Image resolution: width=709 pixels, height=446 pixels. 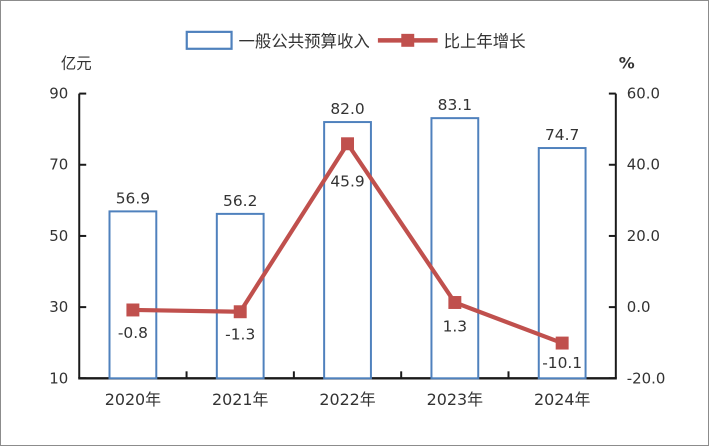 I want to click on right-axis-tick-label: 20.0, so click(x=643, y=236).